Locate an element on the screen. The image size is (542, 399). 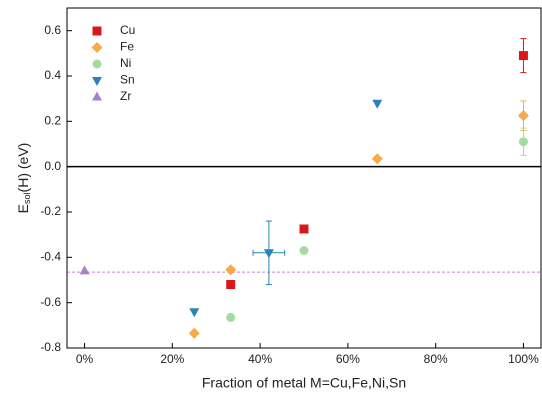
y-tick-label: -0.8 is located at coordinates (50, 347).